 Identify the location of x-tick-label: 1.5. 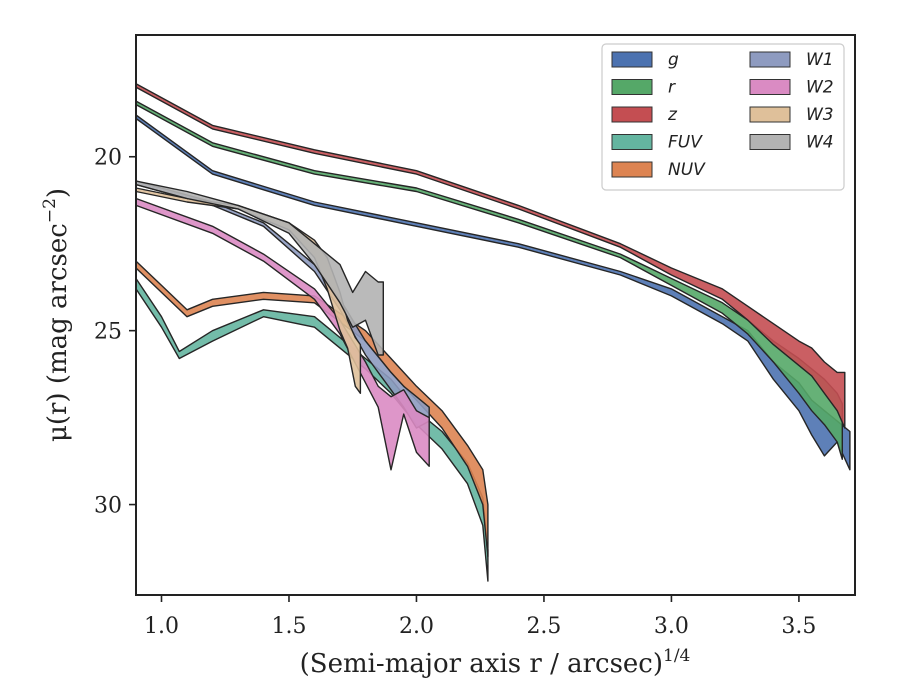
(288, 626).